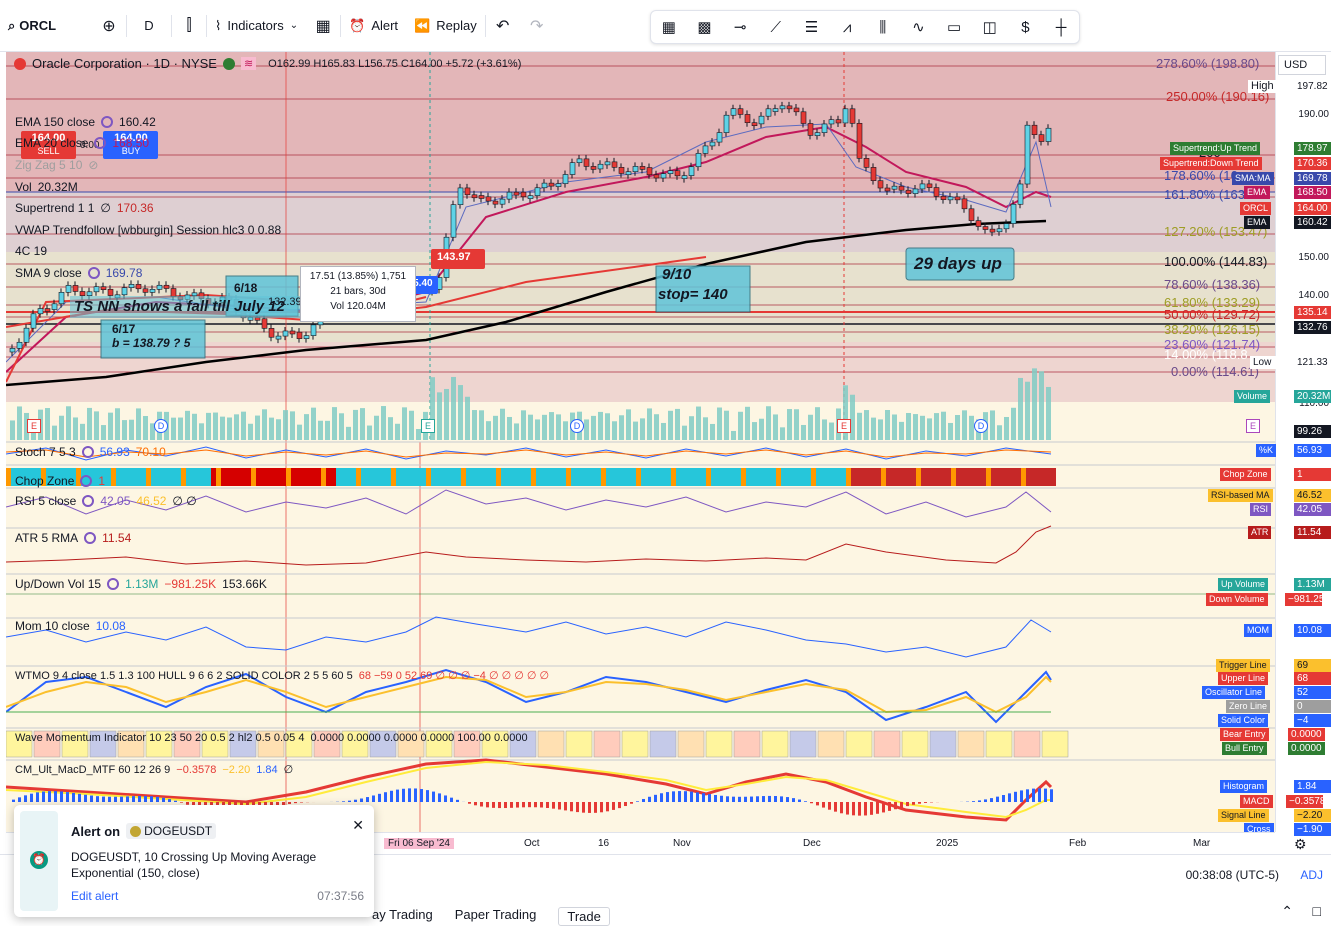 The image size is (1331, 926). I want to click on callout-618: 6/18, so click(246, 288).